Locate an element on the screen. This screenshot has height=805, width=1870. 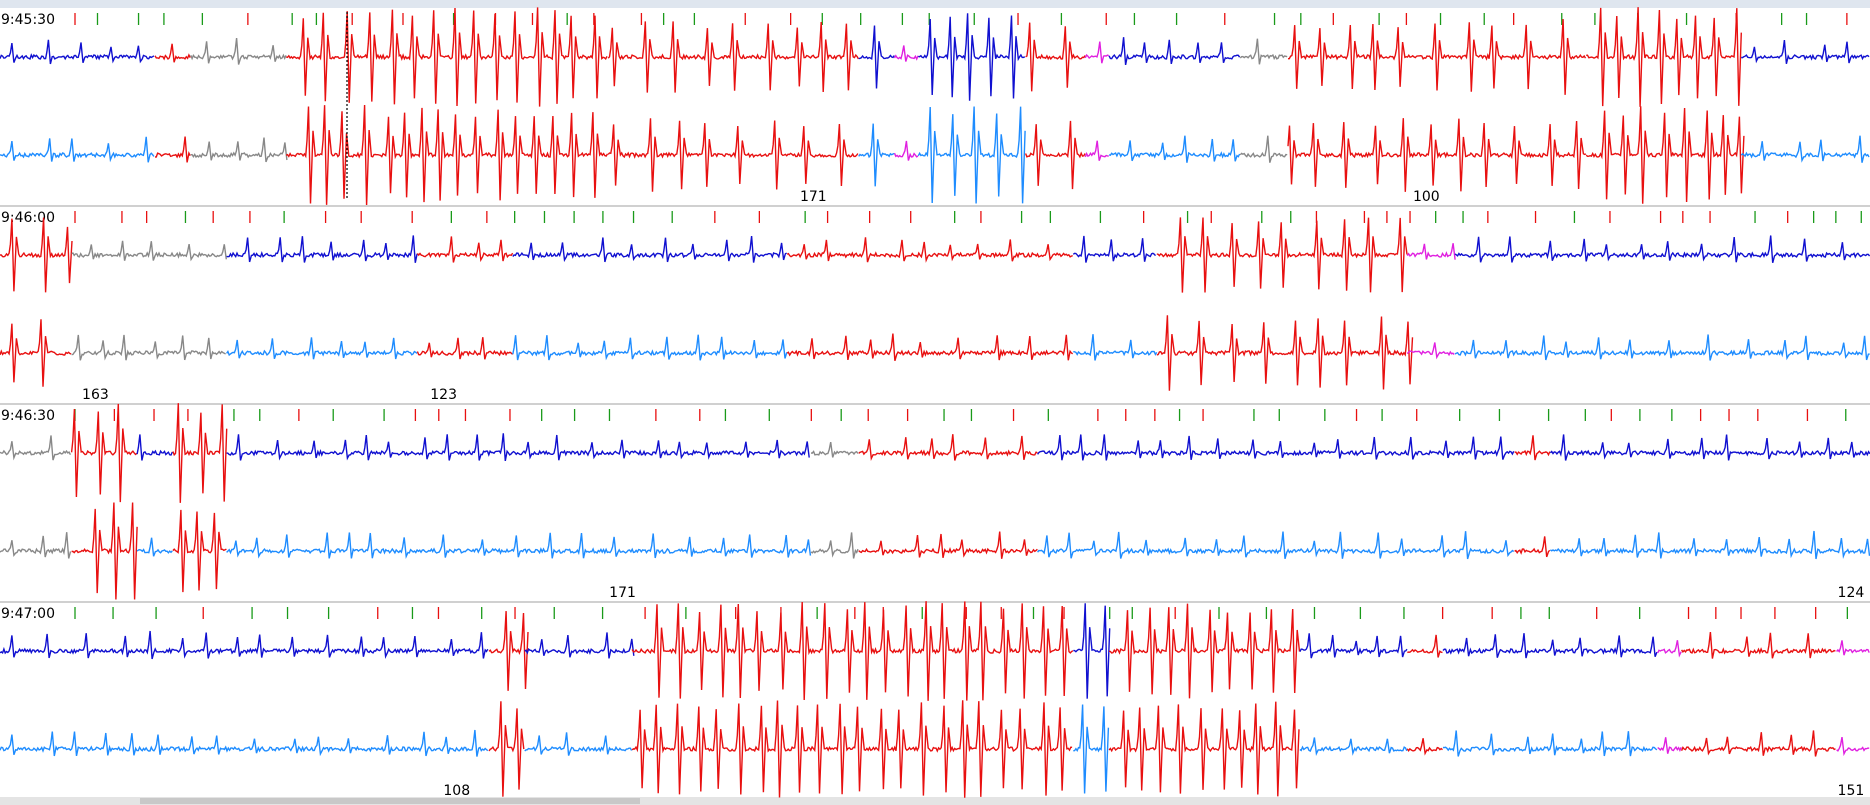
scroll-thumb is located at coordinates (390, 801).